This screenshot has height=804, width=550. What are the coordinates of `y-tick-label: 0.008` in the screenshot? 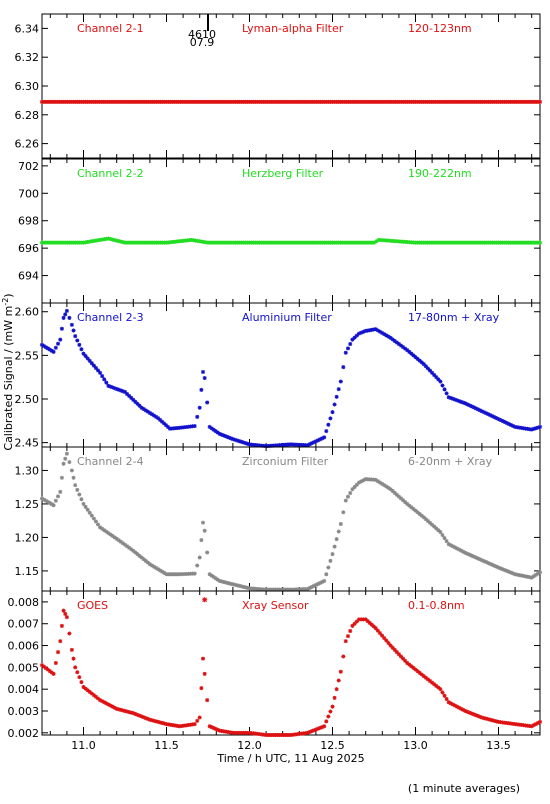 It's located at (24, 602).